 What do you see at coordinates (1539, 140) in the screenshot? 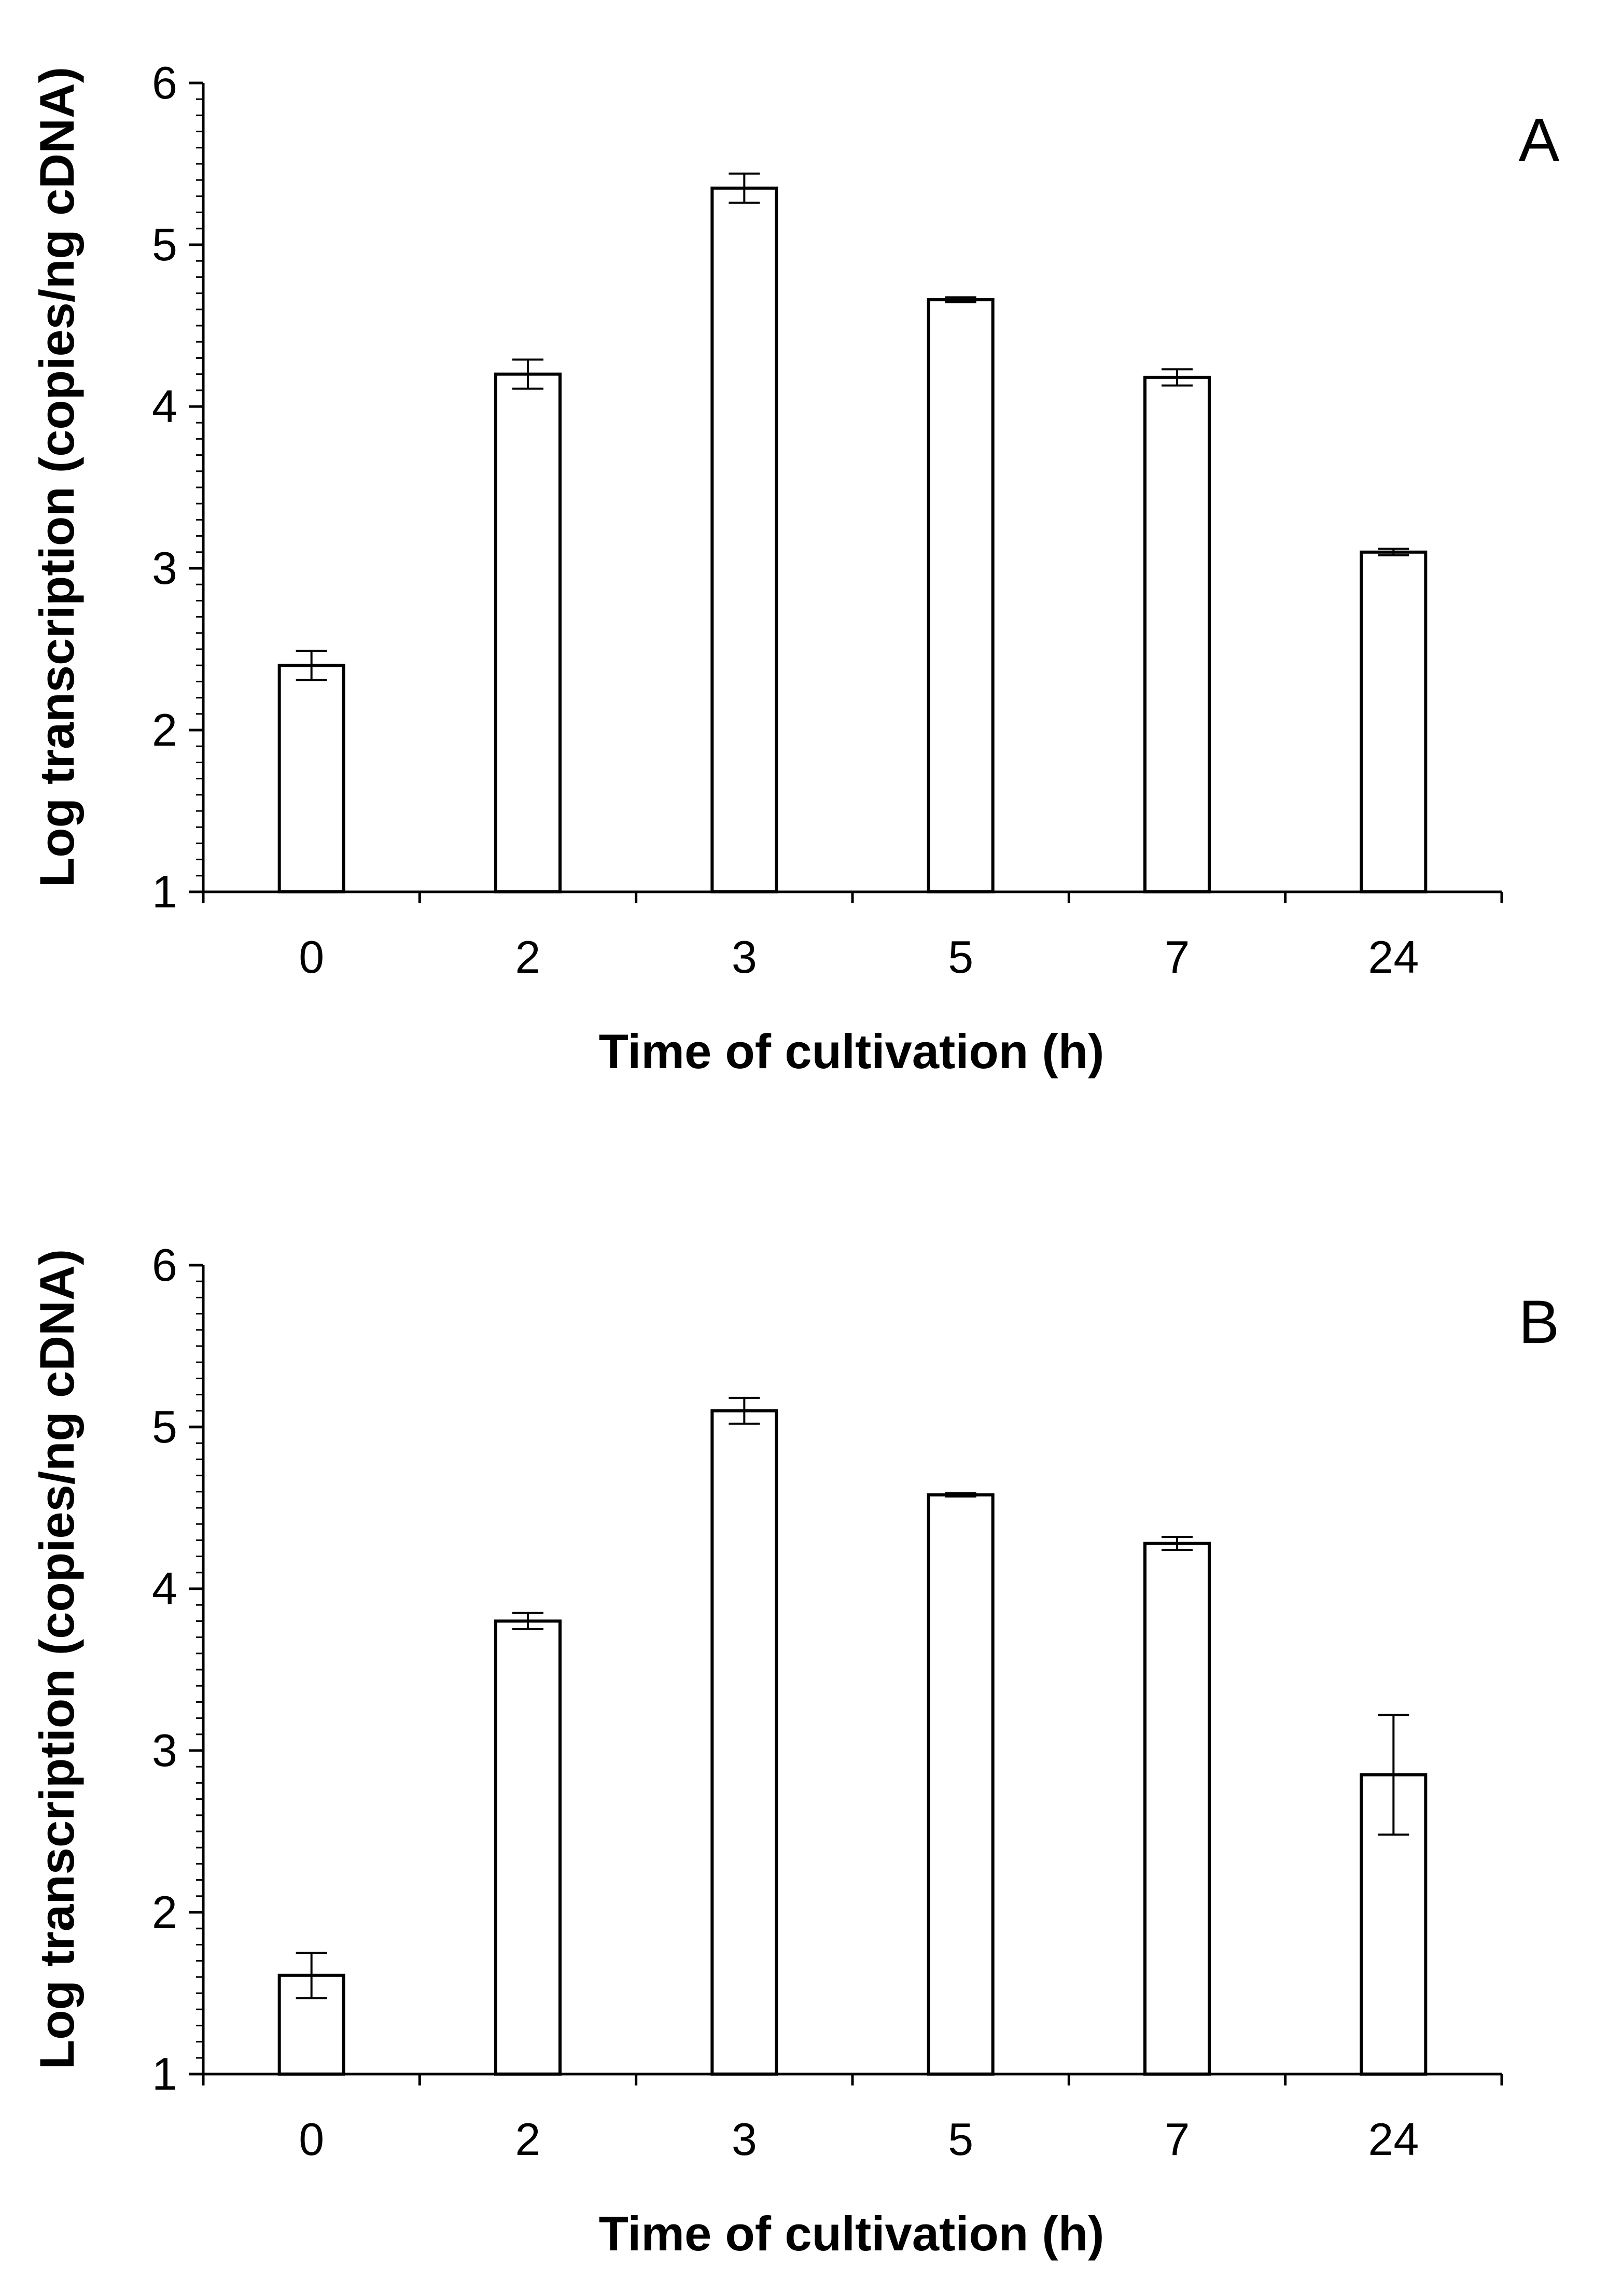
I see `panel-letter: A` at bounding box center [1539, 140].